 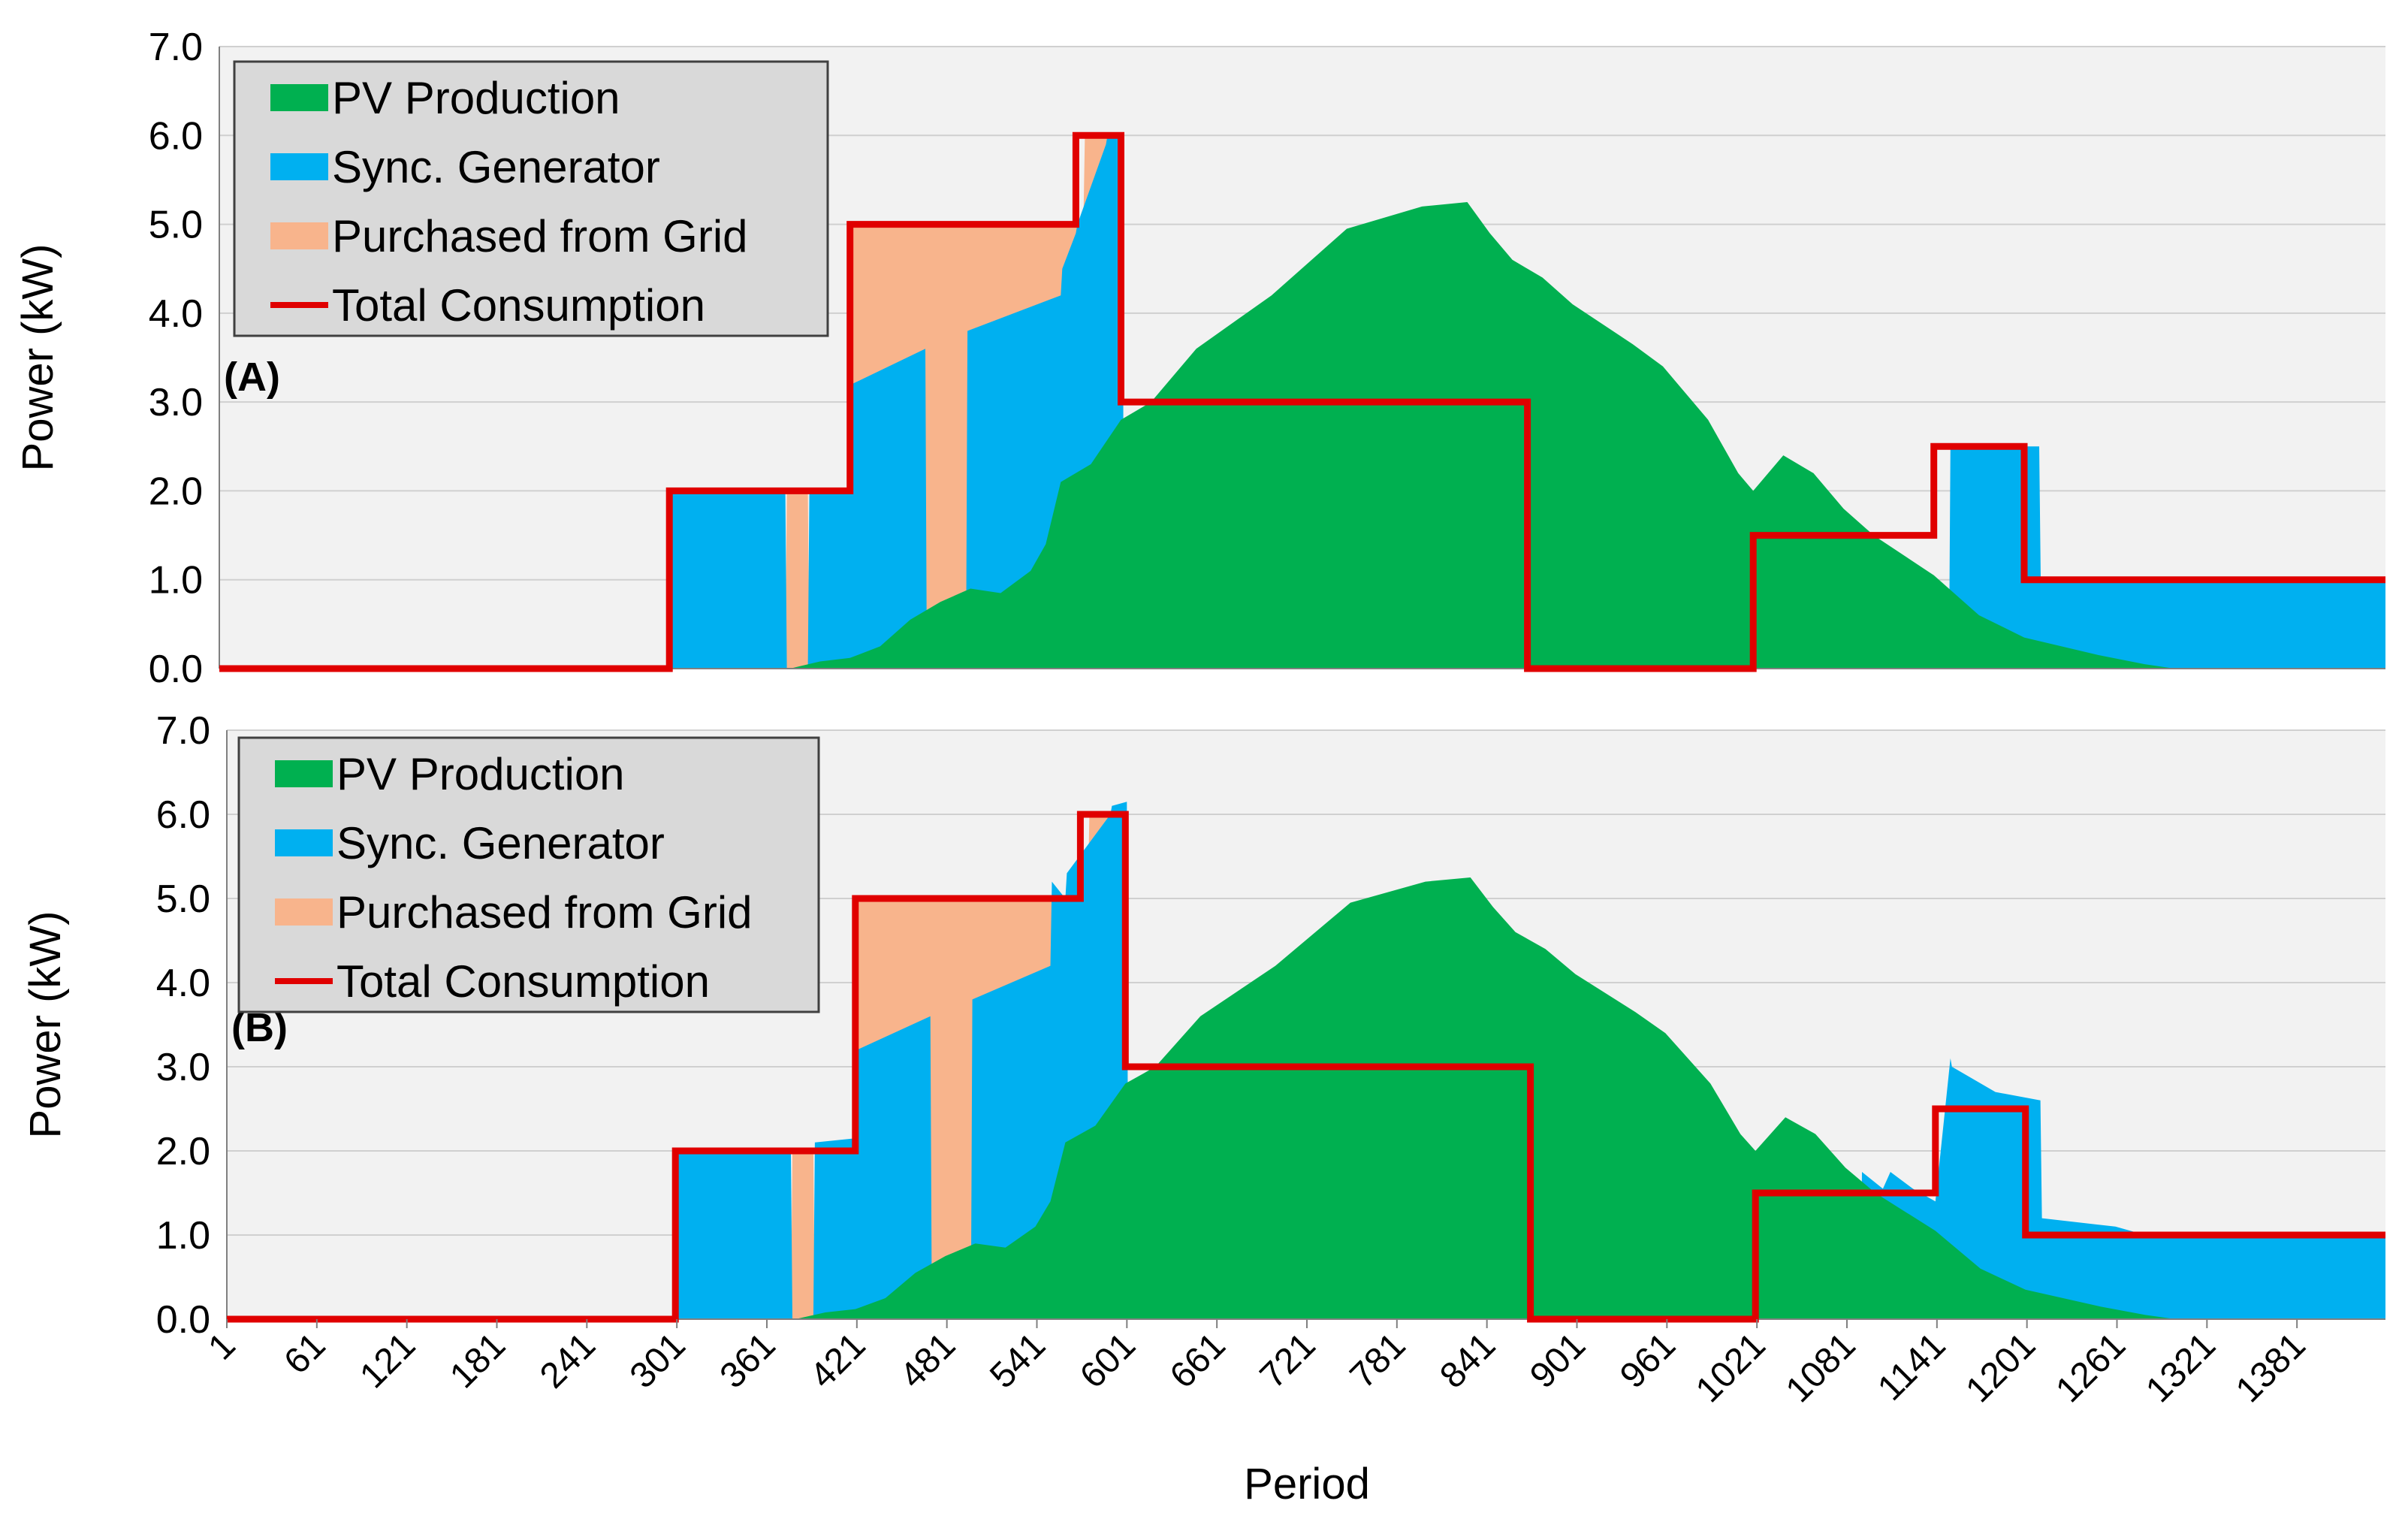 I want to click on x-tick-label: 841, so click(x=1467, y=1360).